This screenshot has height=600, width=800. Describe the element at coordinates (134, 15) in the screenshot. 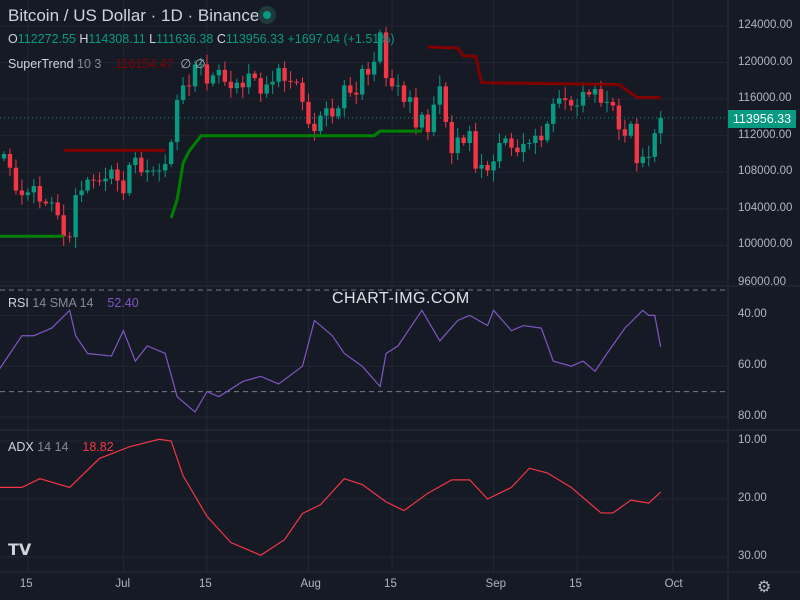

I see `symbol-title: Bitcoin / US Dollar · 1D · Binance` at that location.